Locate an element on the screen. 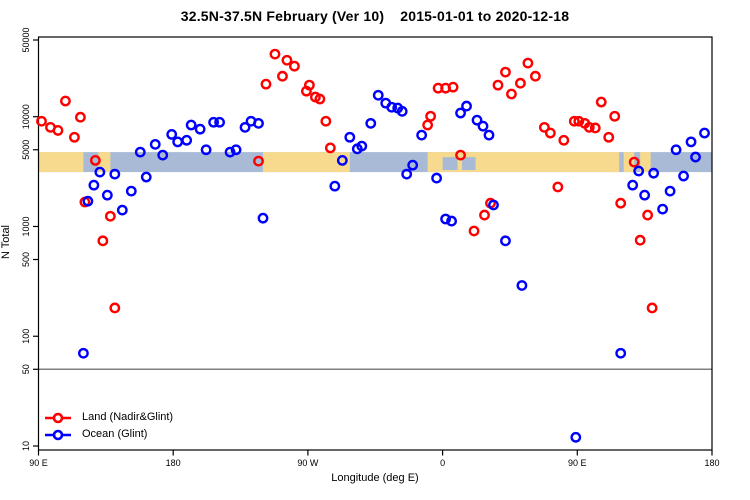 This screenshot has width=750, height=500. land-series-symbol-icon is located at coordinates (58, 417).